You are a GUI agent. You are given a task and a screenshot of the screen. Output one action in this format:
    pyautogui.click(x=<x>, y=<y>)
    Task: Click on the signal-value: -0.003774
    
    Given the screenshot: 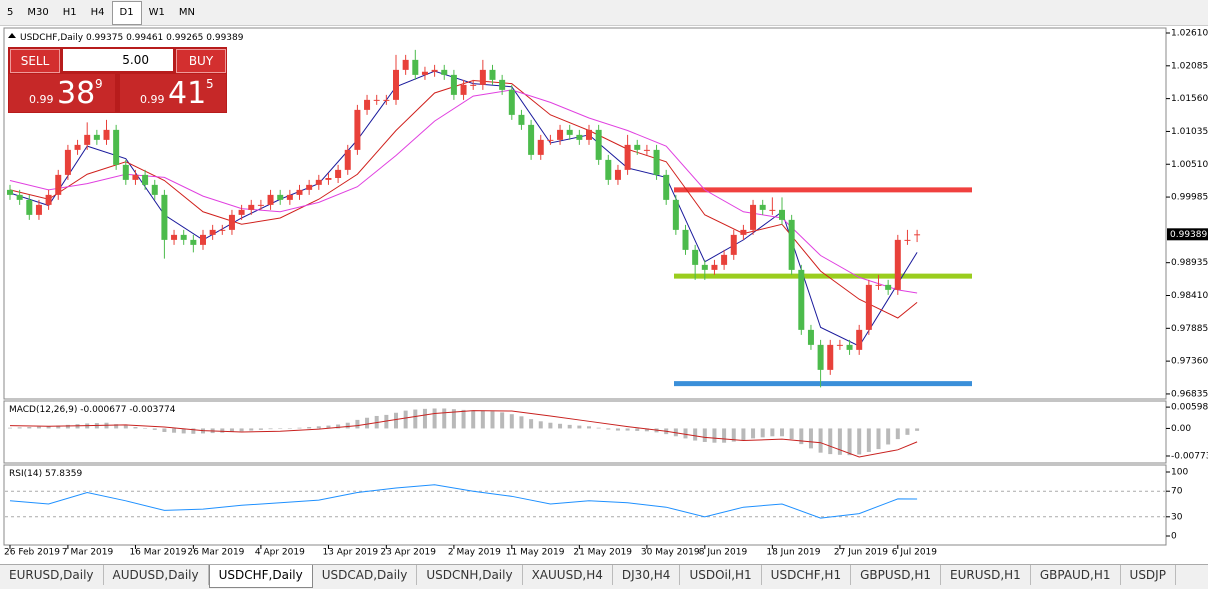 What is the action you would take?
    pyautogui.click(x=152, y=410)
    